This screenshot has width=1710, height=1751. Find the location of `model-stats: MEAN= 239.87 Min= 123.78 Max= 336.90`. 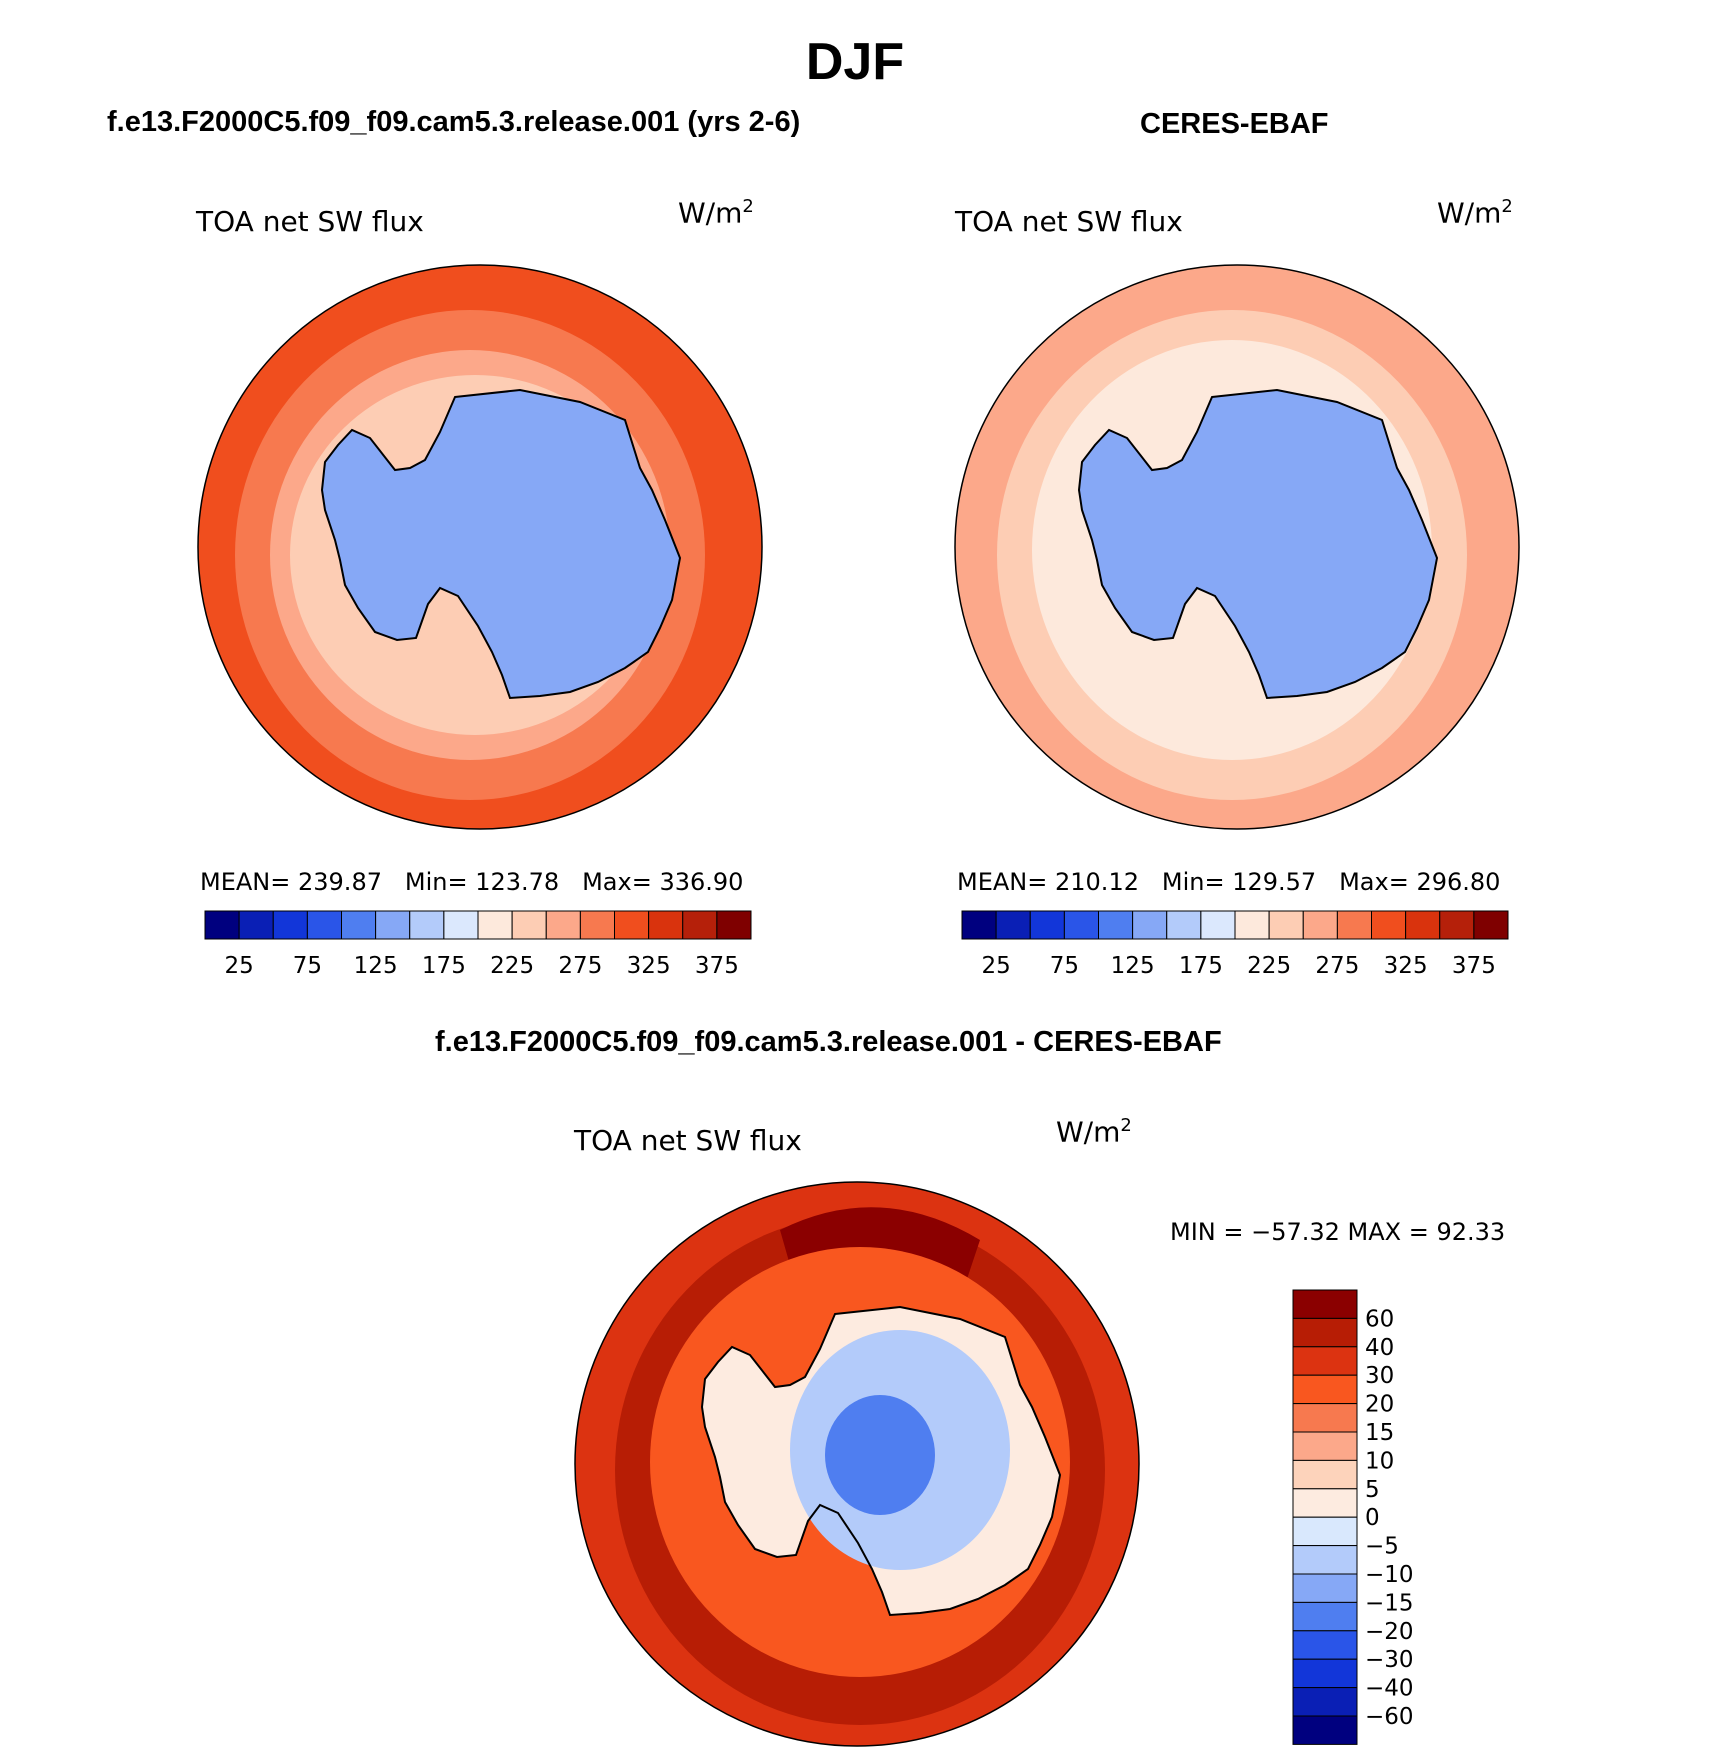

model-stats: MEAN= 239.87 Min= 123.78 Max= 336.90 is located at coordinates (472, 882).